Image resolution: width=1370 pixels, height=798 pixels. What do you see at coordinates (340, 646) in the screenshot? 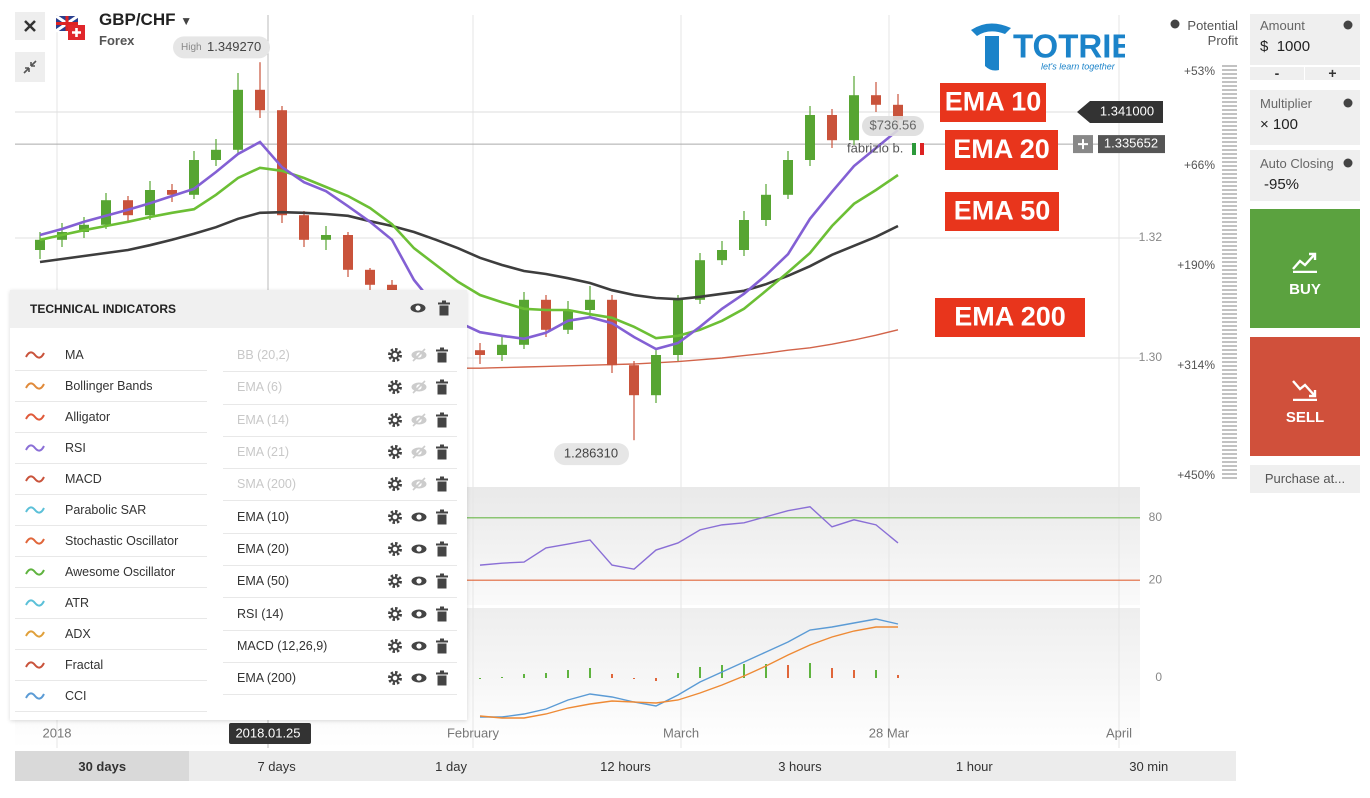
I see `active-indicator: MACD (12,26,9)` at bounding box center [340, 646].